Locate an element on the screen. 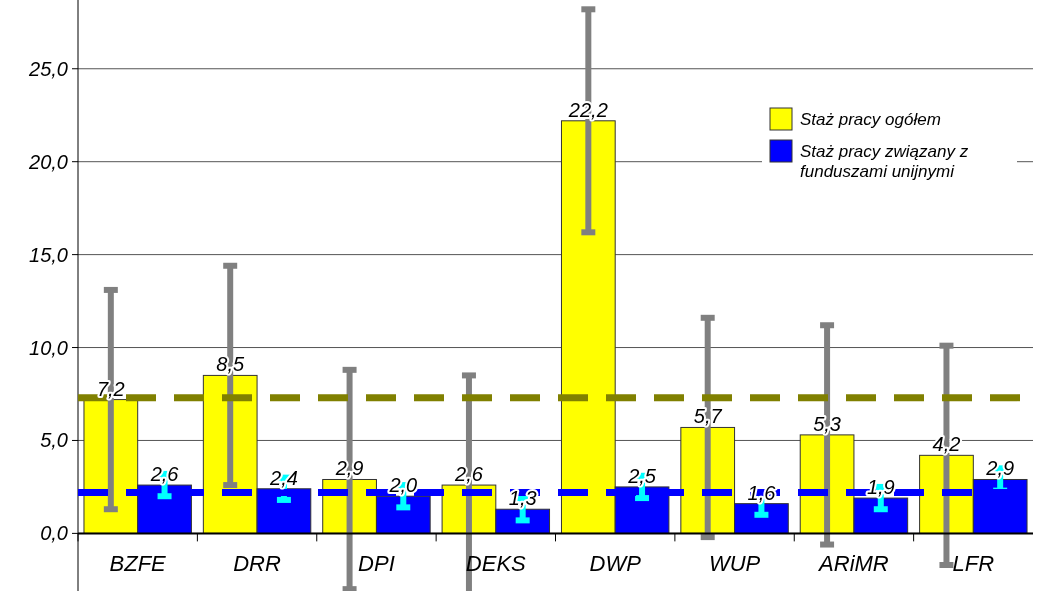 The image size is (1039, 591). x-tick-label: DEKS is located at coordinates (496, 564).